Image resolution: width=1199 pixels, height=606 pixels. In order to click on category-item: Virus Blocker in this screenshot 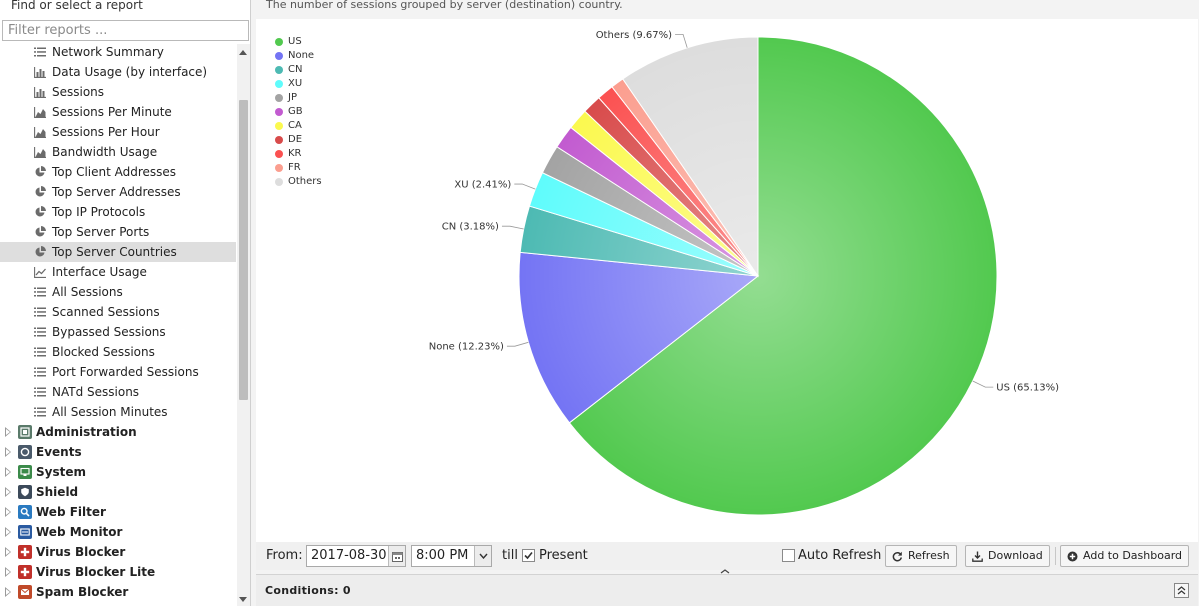, I will do `click(118, 552)`.